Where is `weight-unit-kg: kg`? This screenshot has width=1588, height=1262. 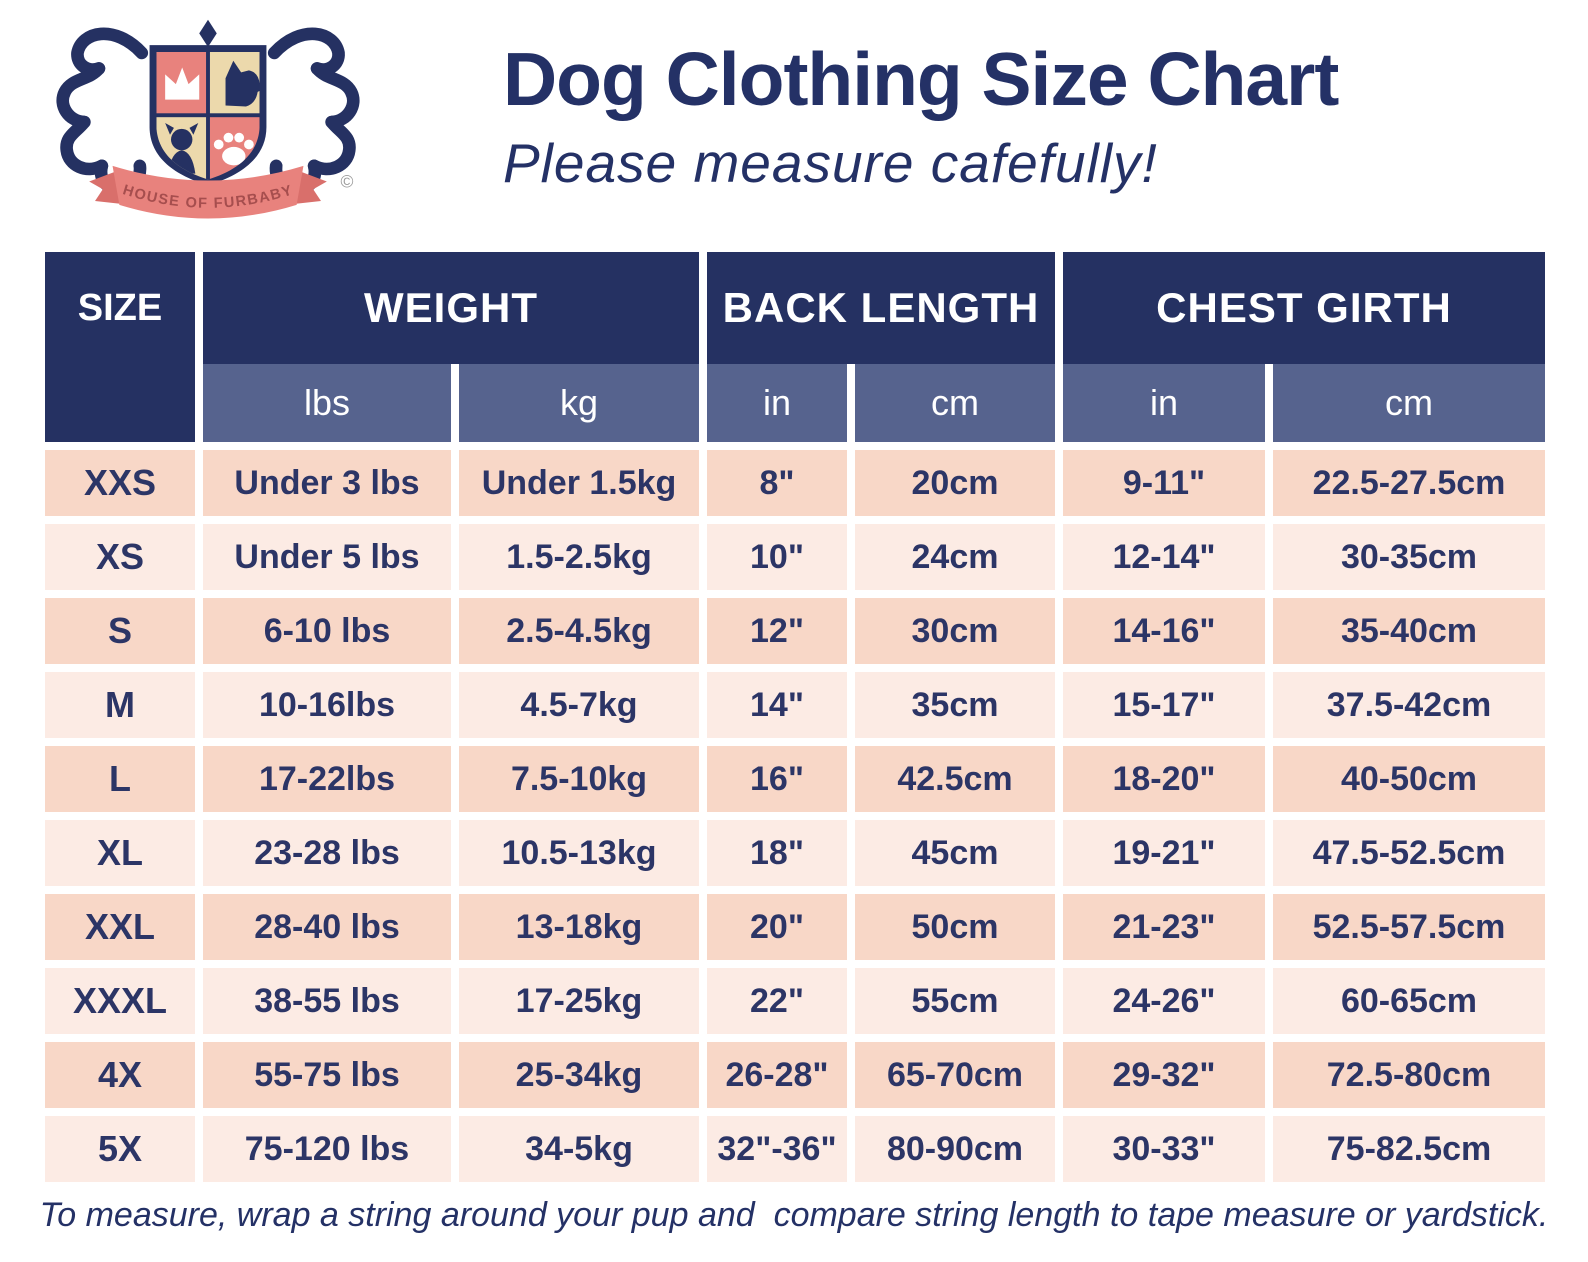
weight-unit-kg: kg is located at coordinates (579, 403).